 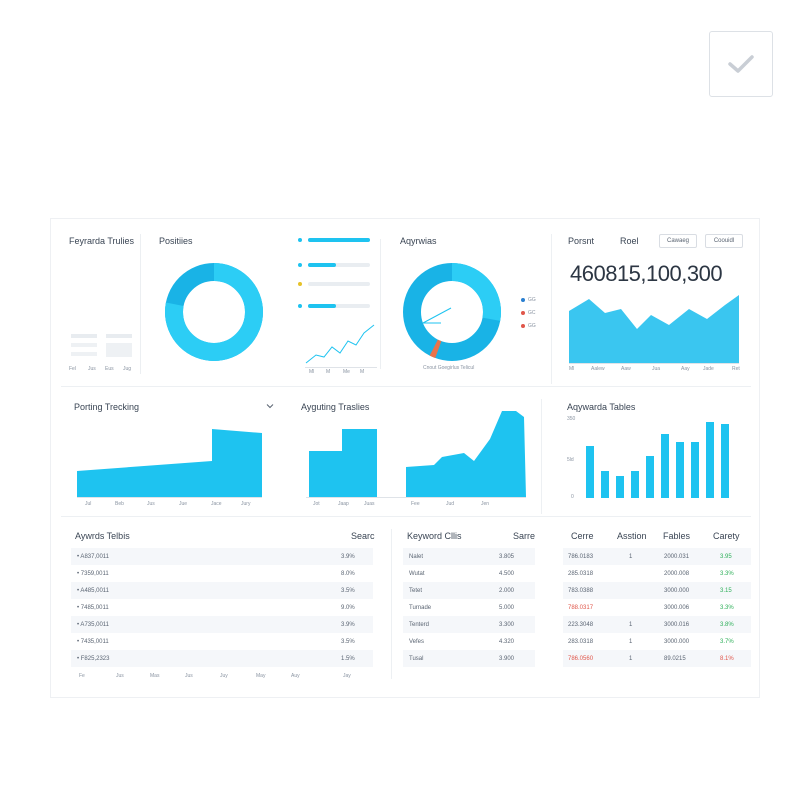 I want to click on area-series, so click(x=169, y=463).